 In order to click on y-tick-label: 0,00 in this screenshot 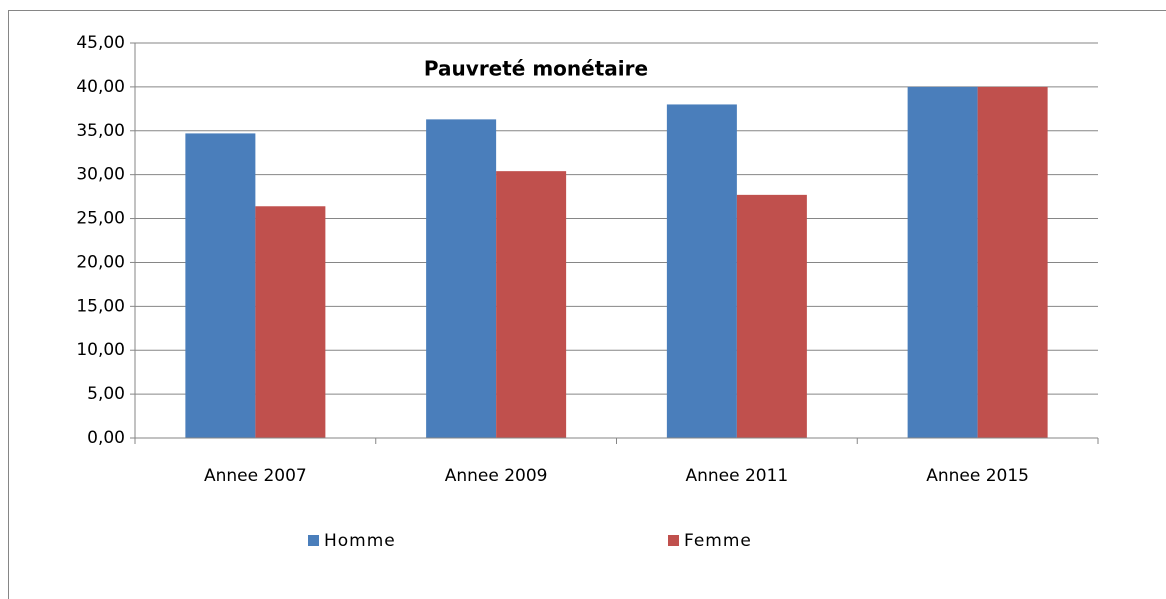, I will do `click(106, 438)`.